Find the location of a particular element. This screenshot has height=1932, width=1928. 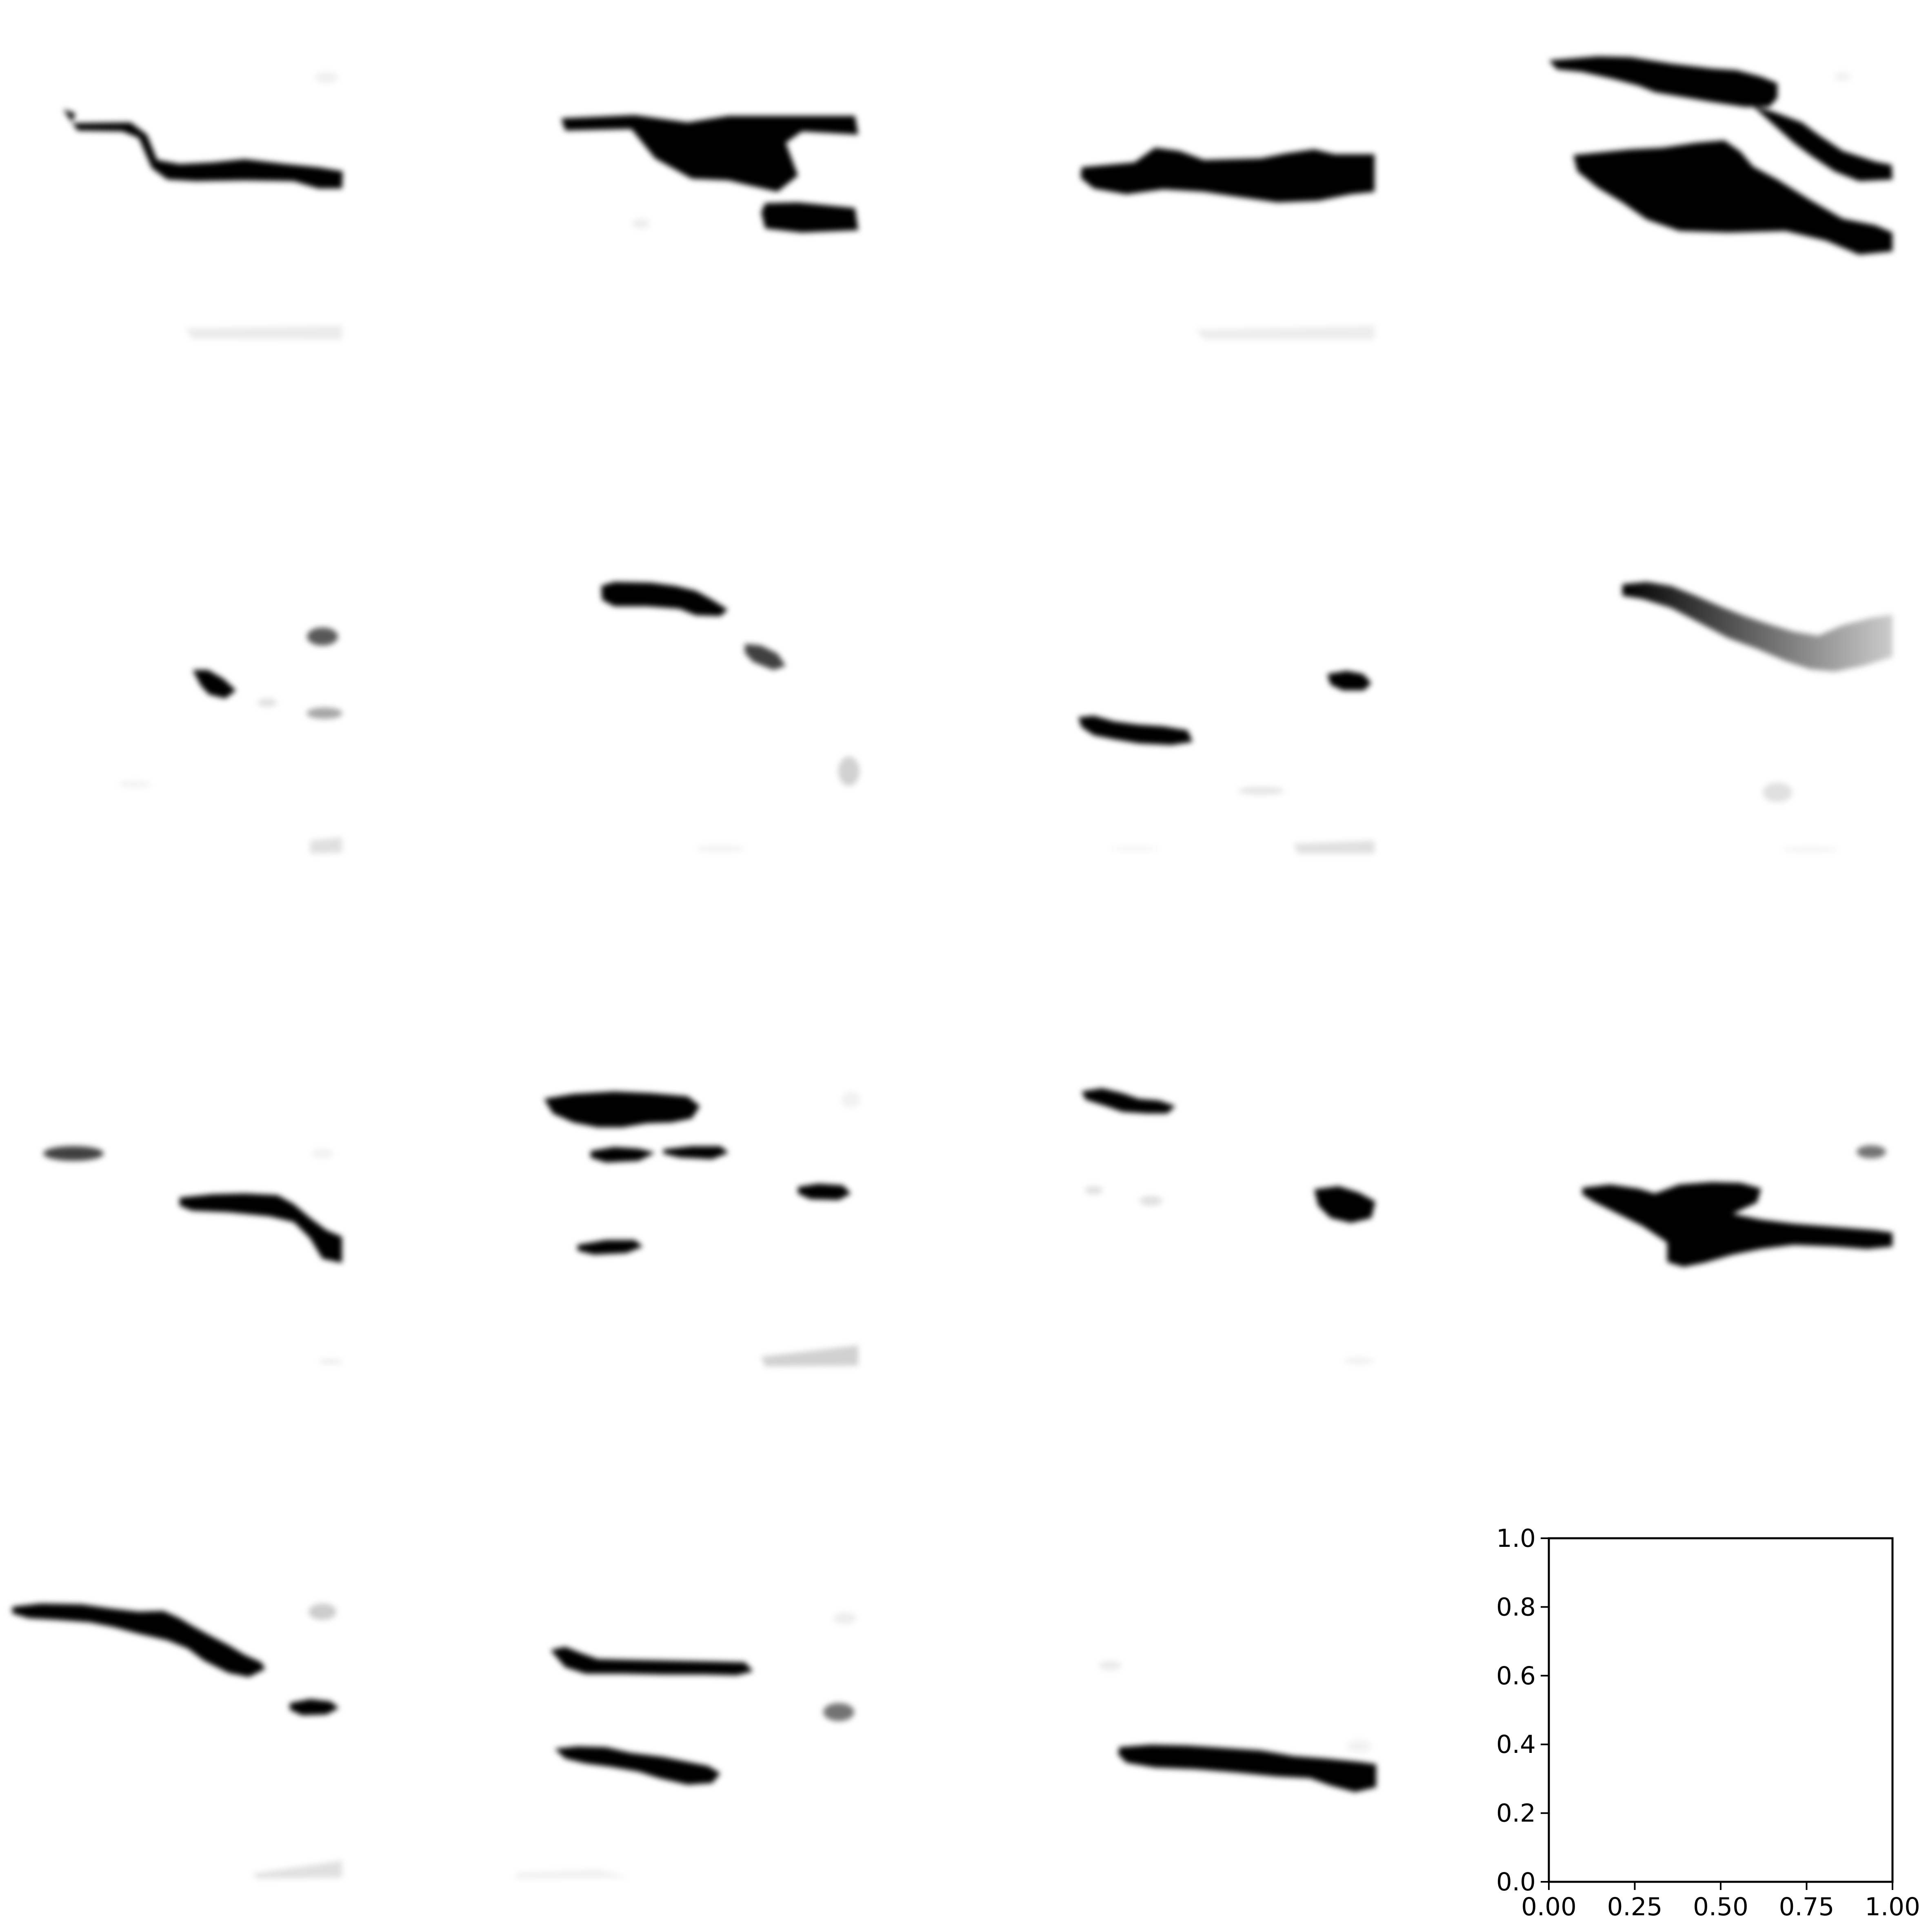

x-tick-label: 0.75 is located at coordinates (1807, 1907).